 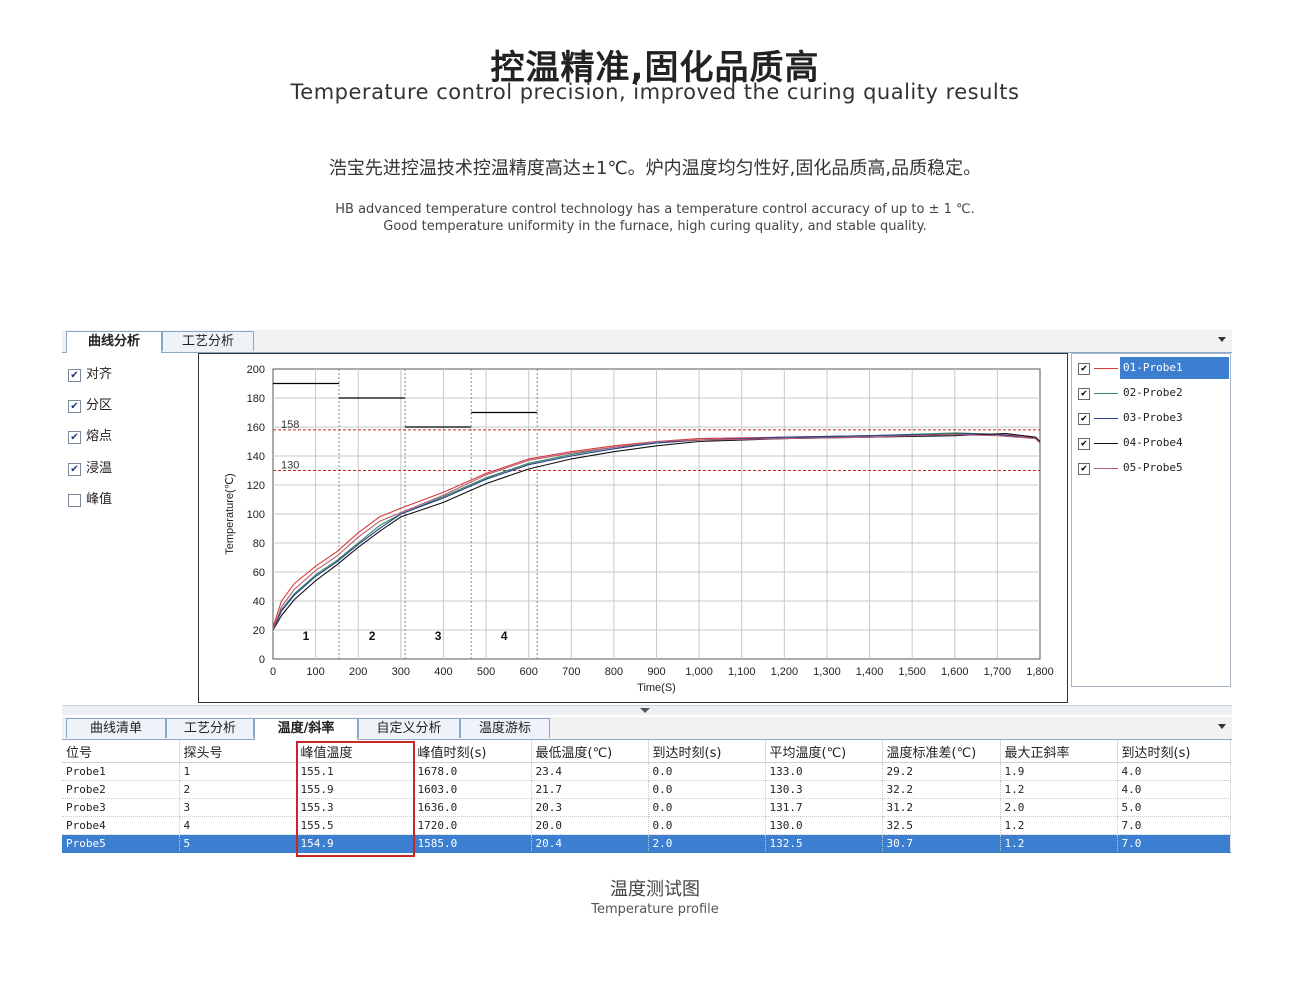 I want to click on table-cell: 1, so click(x=238, y=771).